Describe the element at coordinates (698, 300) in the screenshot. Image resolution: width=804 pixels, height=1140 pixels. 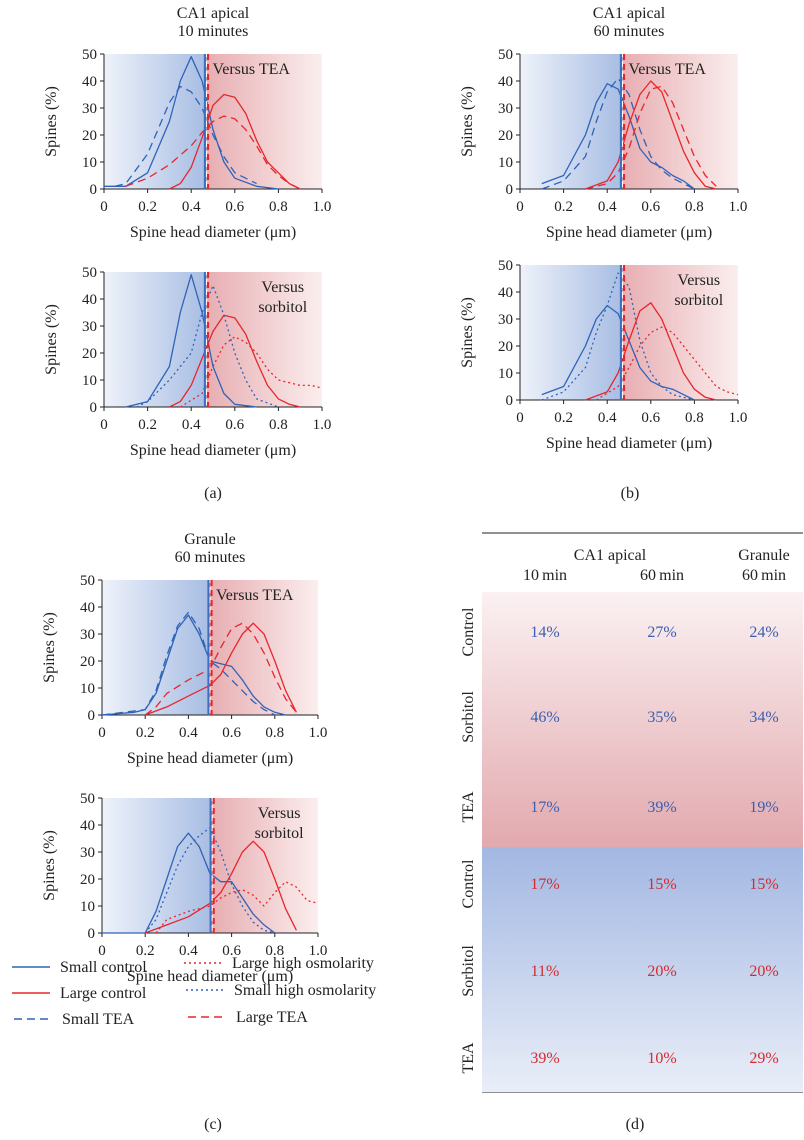
I see `comparison-annotation: sorbitol` at that location.